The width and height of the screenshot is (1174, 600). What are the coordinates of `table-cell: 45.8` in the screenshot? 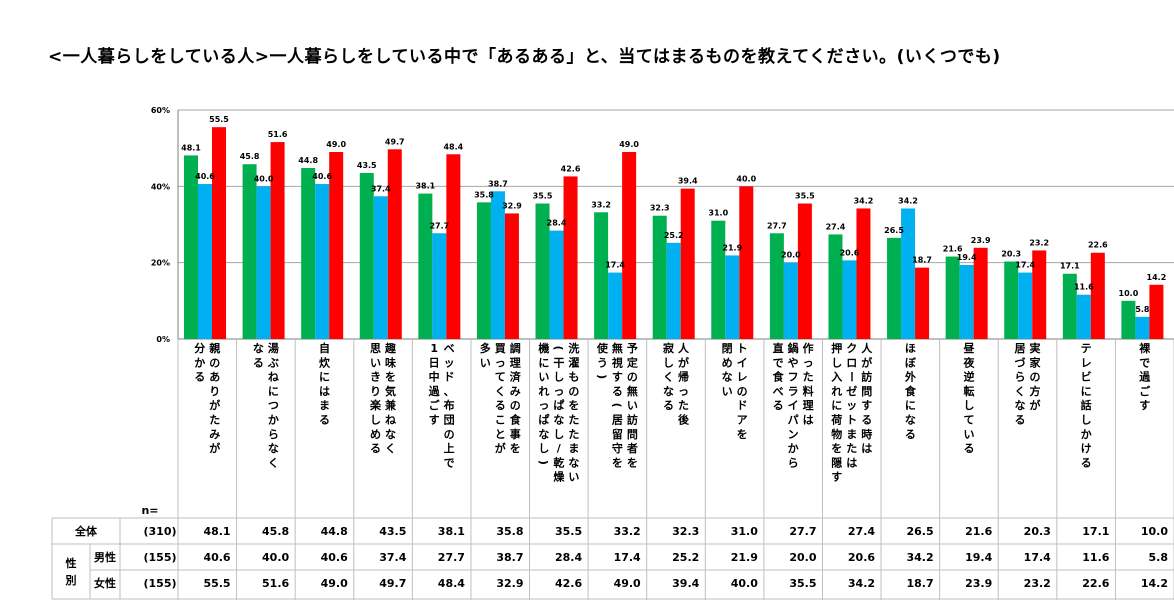 It's located at (275, 531).